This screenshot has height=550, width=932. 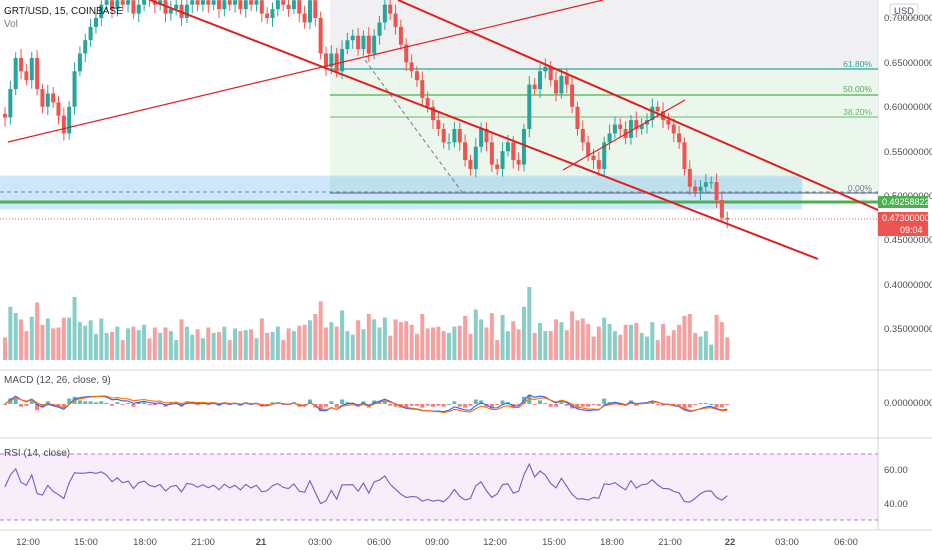 I want to click on symbol-title: GRT/USD, 15, COINBASE, so click(x=63, y=11).